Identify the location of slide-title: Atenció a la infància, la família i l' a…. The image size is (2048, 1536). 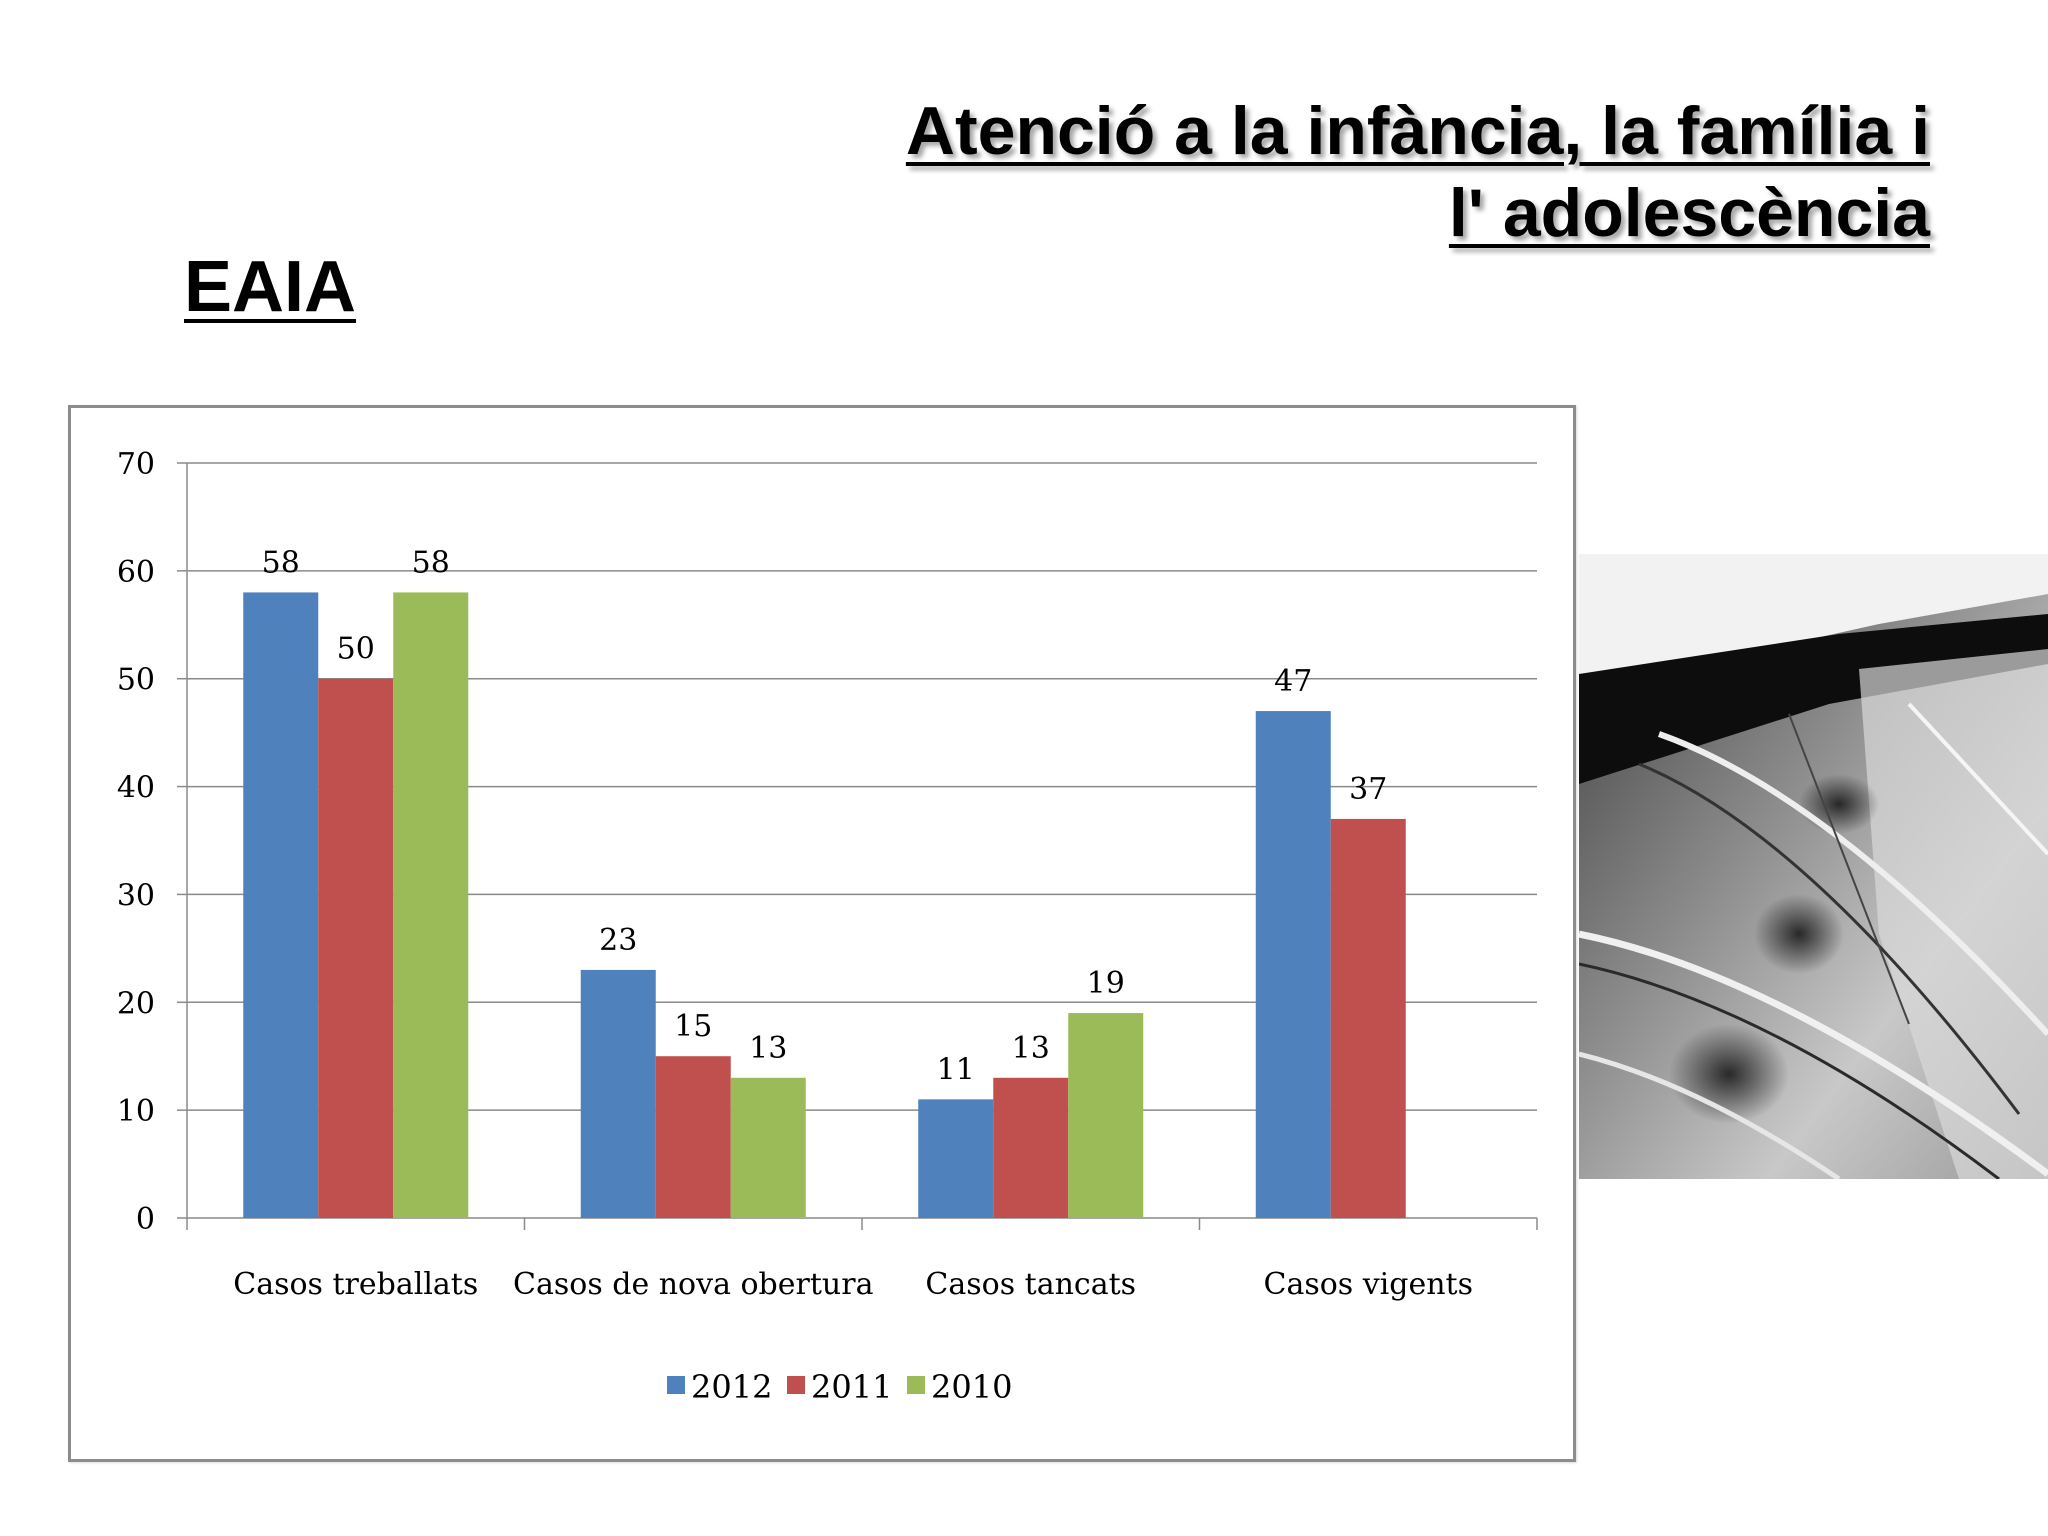
(1418, 172).